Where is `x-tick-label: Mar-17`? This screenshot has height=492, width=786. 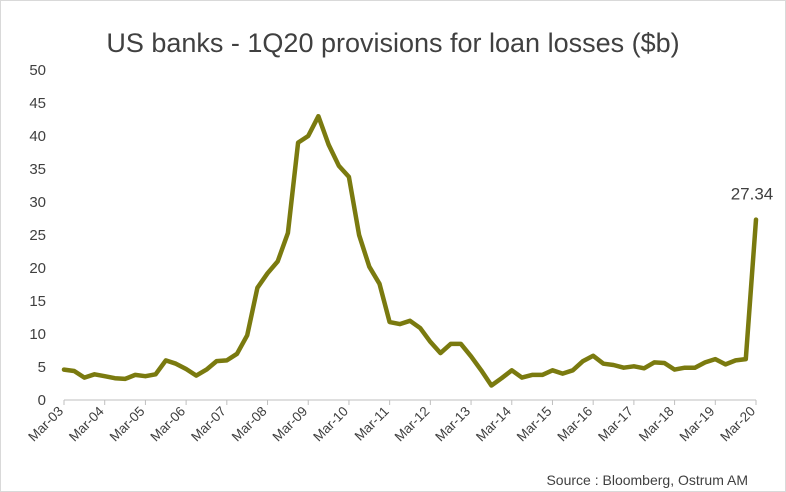 x-tick-label: Mar-17 is located at coordinates (615, 424).